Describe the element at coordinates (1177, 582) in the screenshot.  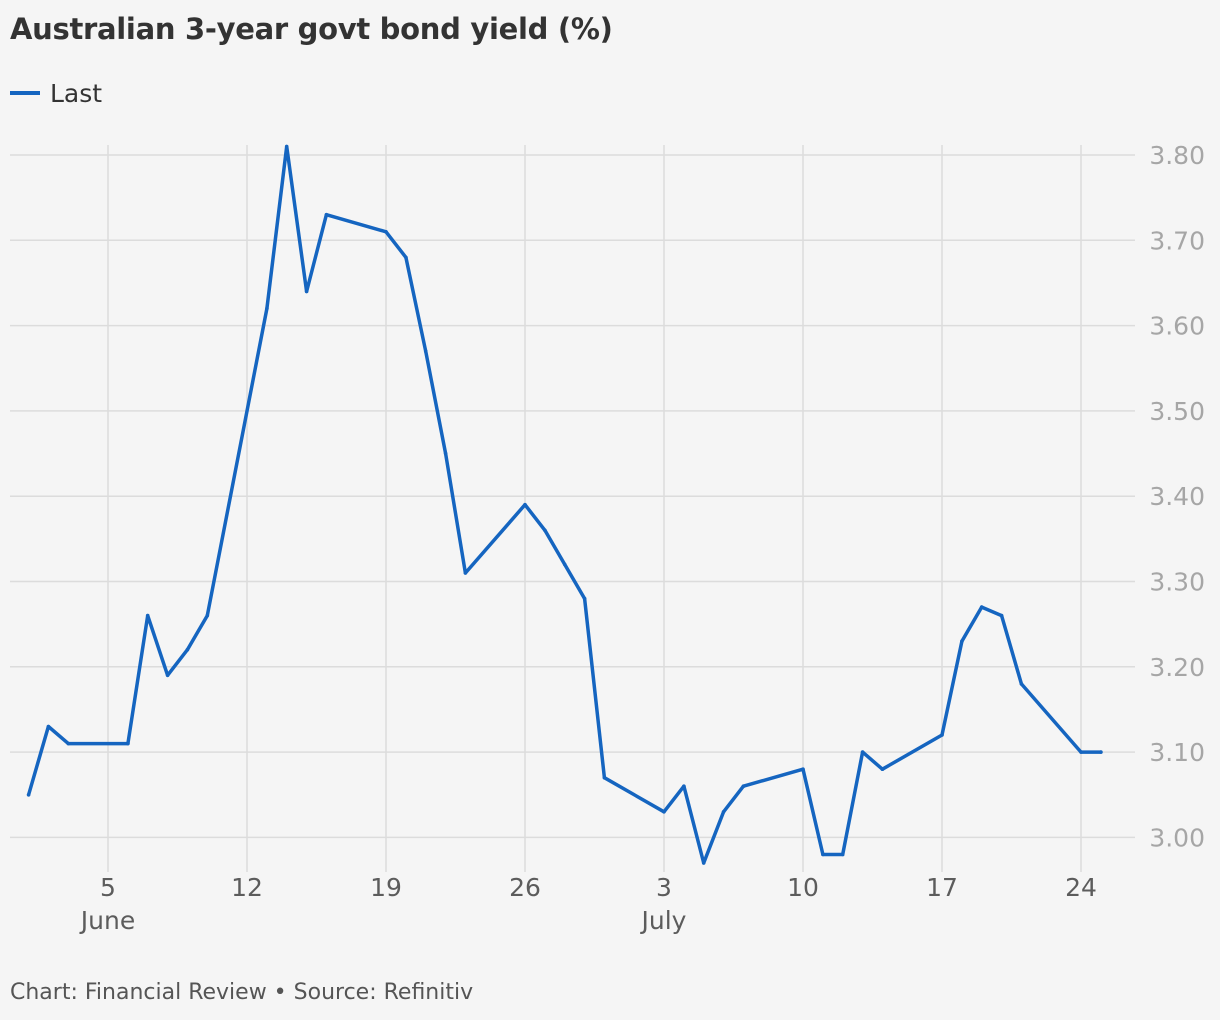
I see `y-tick-label: 3.30` at that location.